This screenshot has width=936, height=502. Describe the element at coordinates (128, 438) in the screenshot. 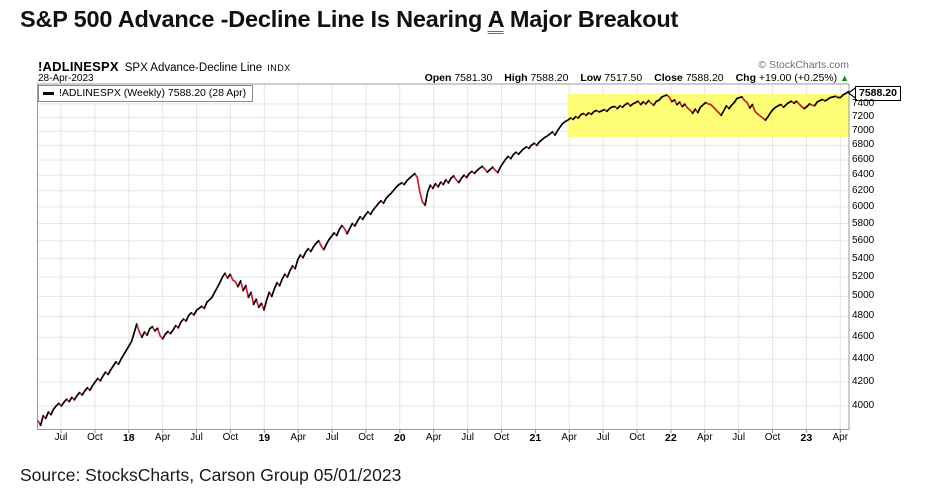

I see `x-tick-label: 18` at that location.